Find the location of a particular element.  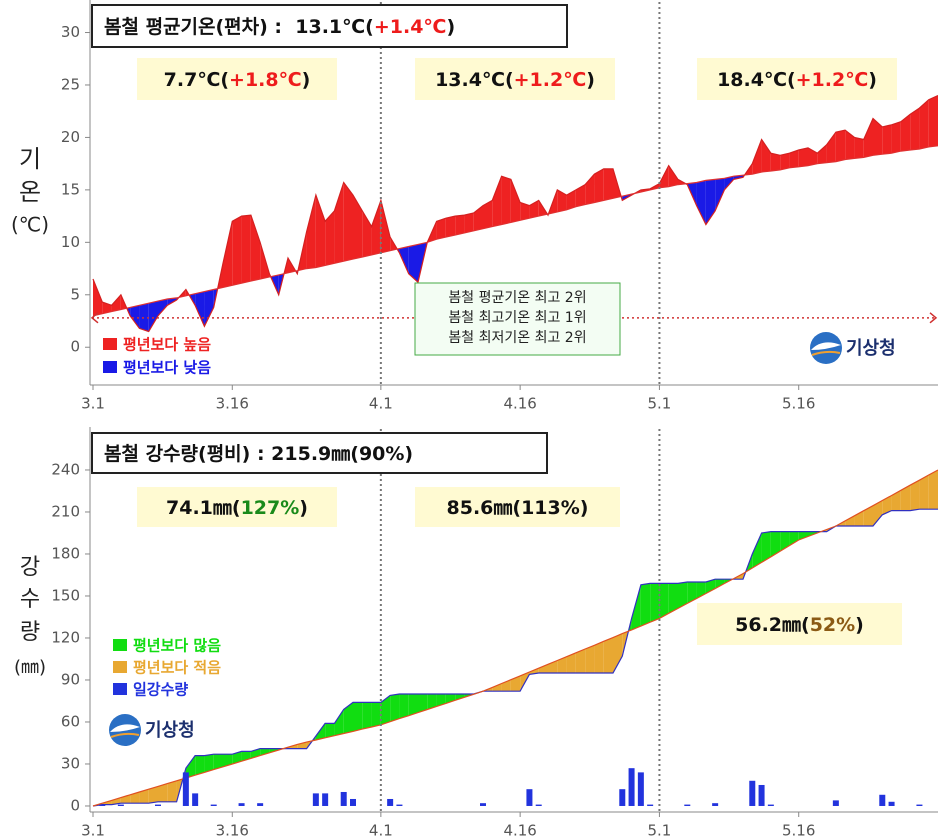

y-tick-label: 10 is located at coordinates (70, 242).